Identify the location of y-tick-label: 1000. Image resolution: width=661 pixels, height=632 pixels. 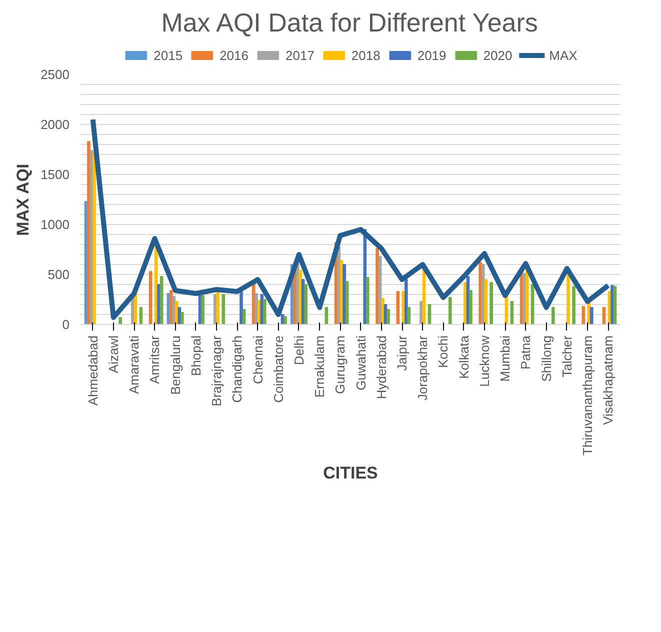
(55, 224).